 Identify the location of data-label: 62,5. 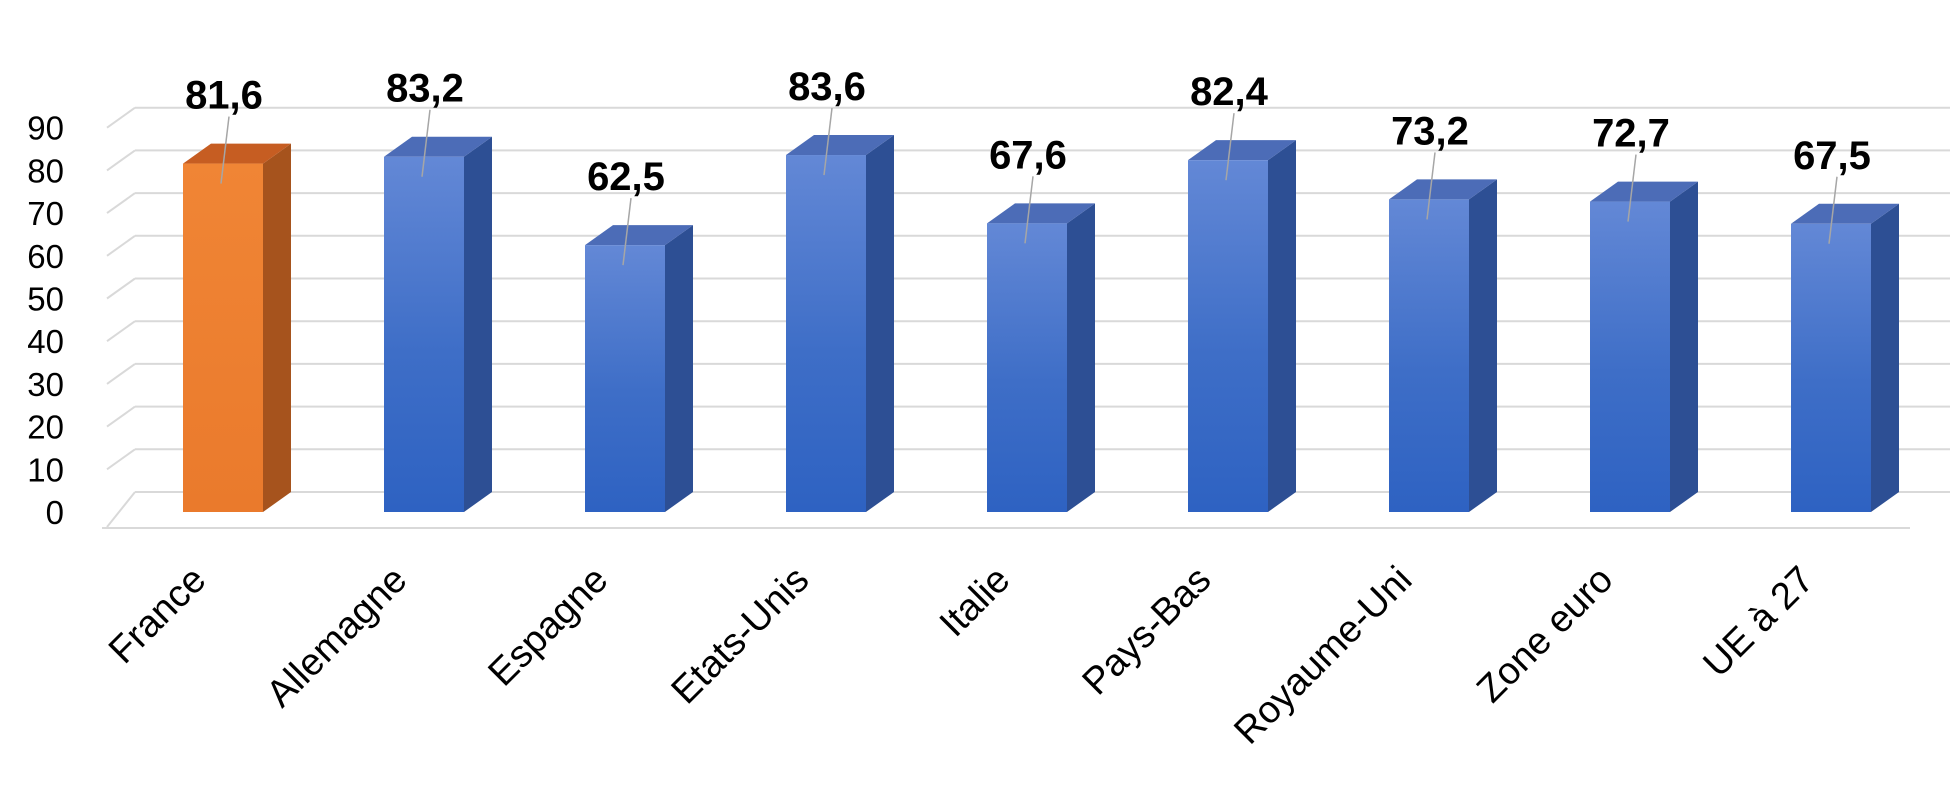
(626, 177).